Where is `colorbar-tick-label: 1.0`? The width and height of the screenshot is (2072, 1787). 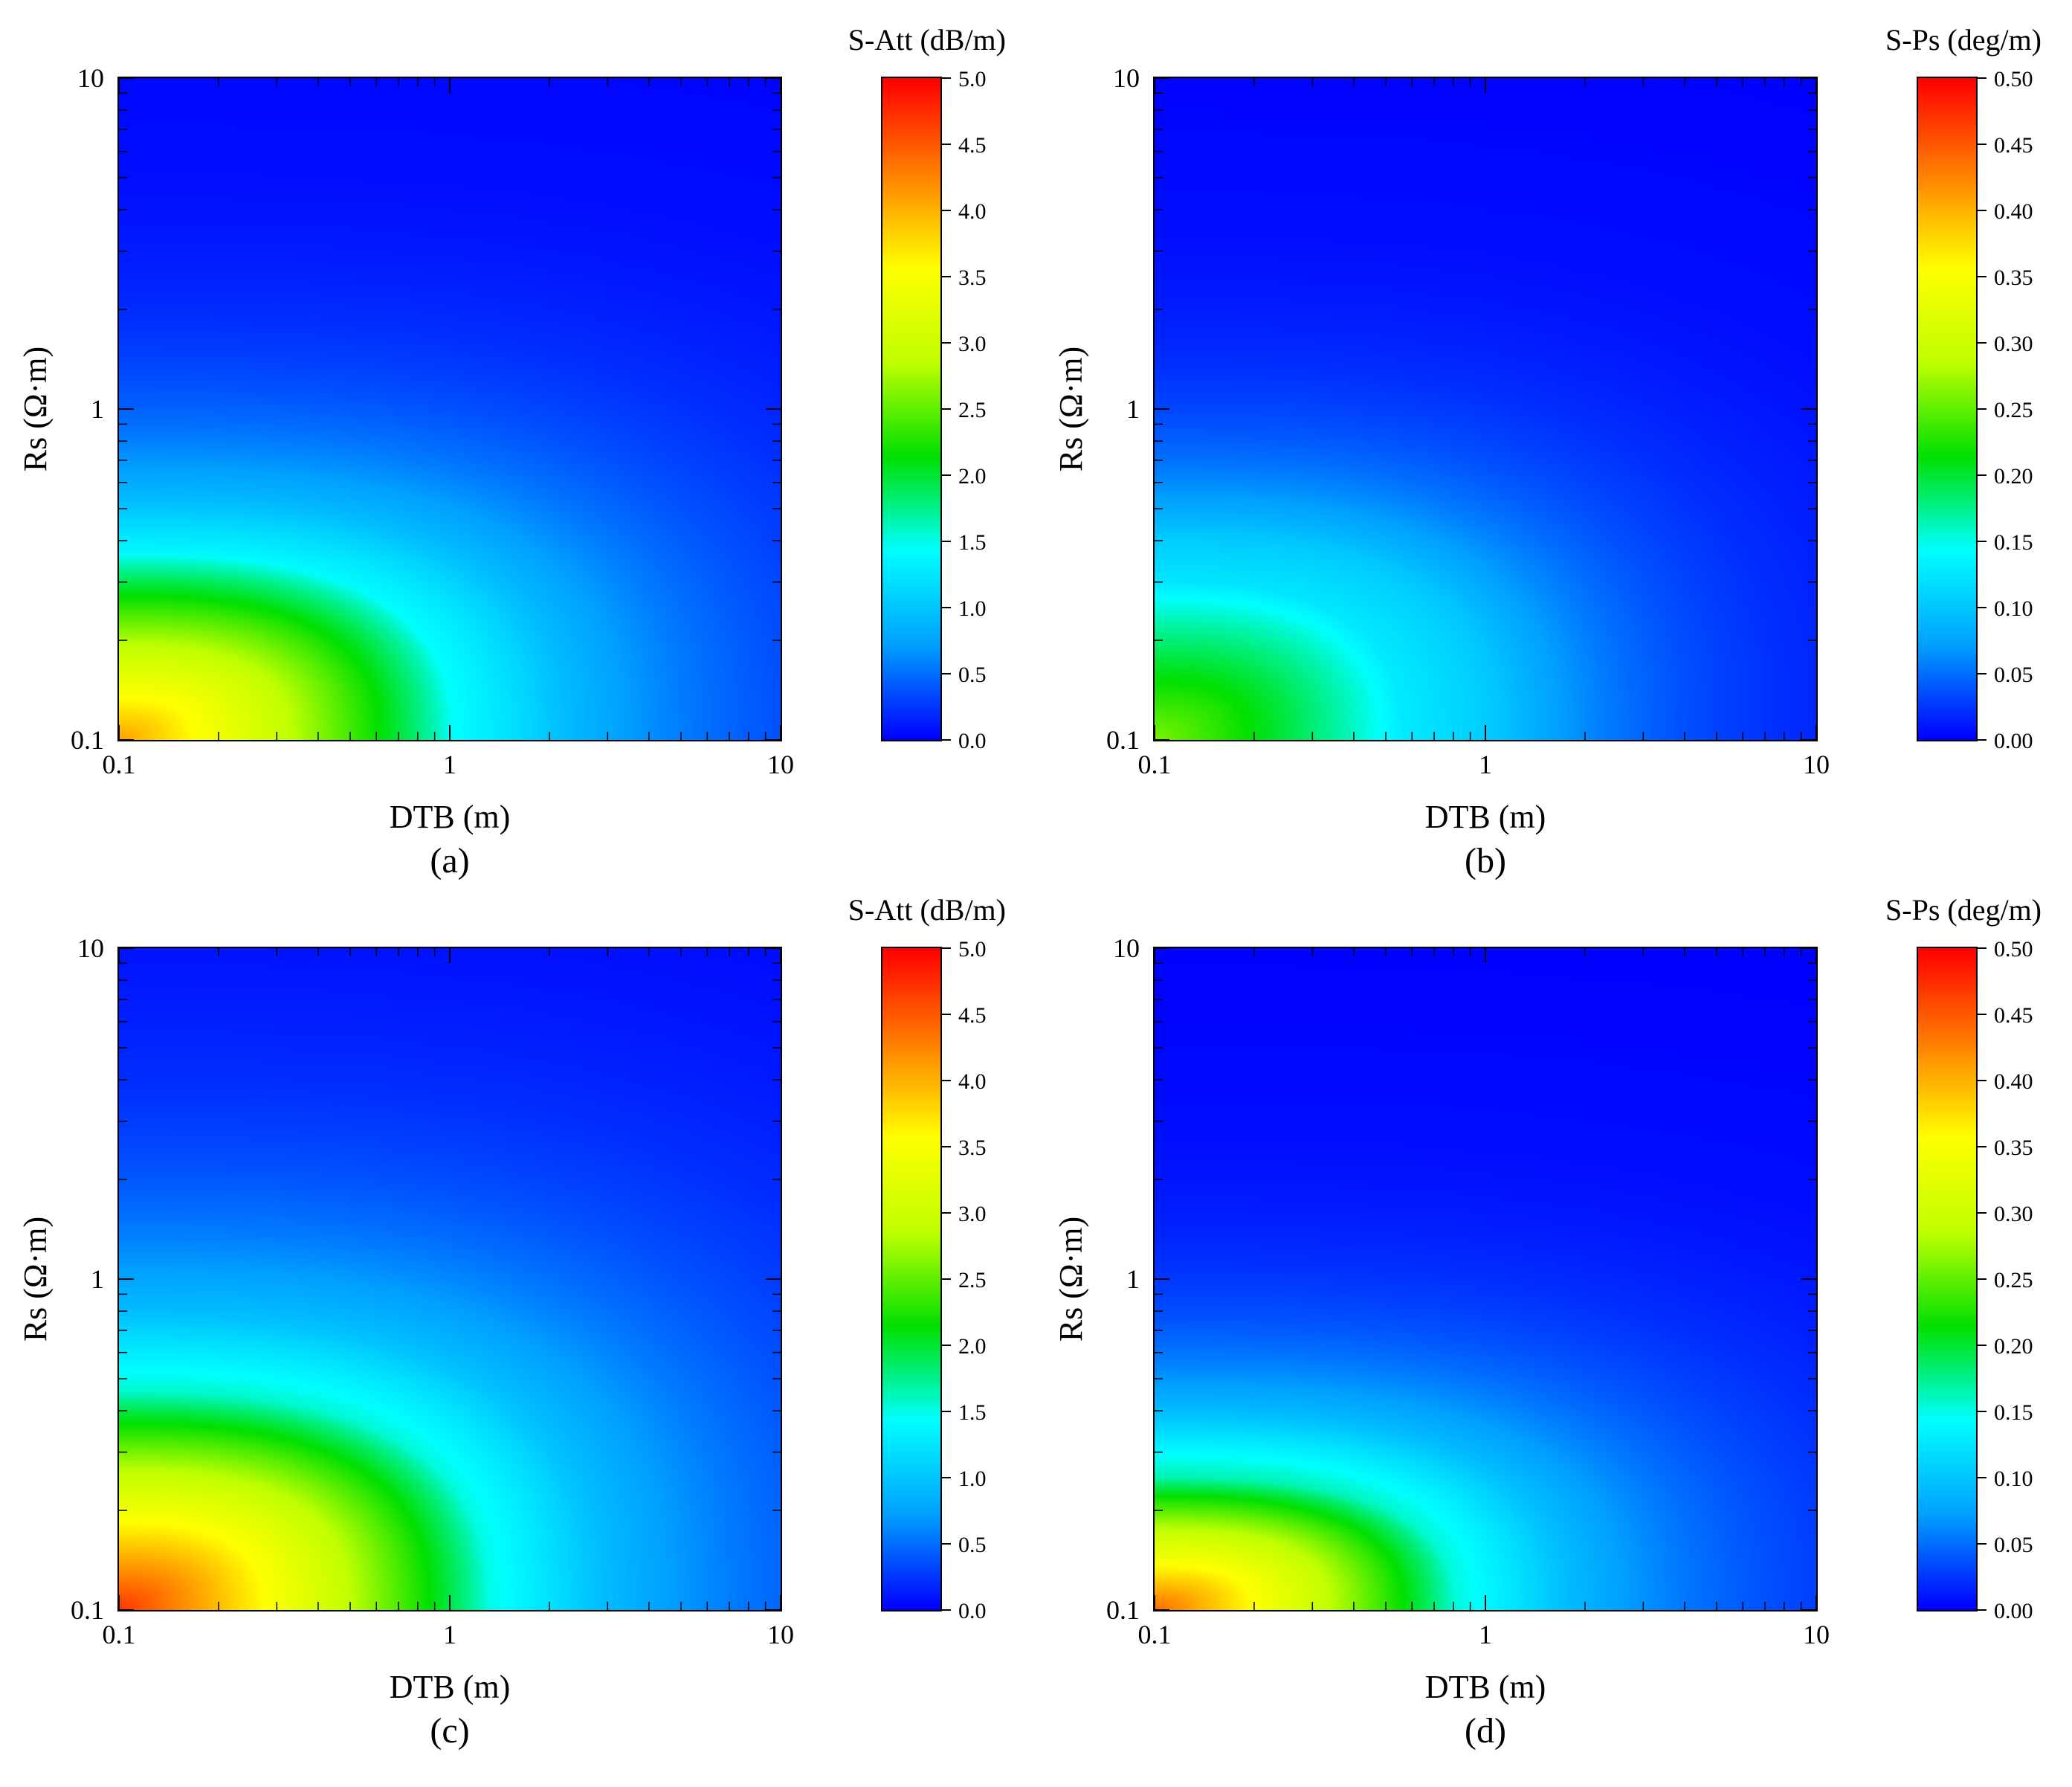 colorbar-tick-label: 1.0 is located at coordinates (972, 608).